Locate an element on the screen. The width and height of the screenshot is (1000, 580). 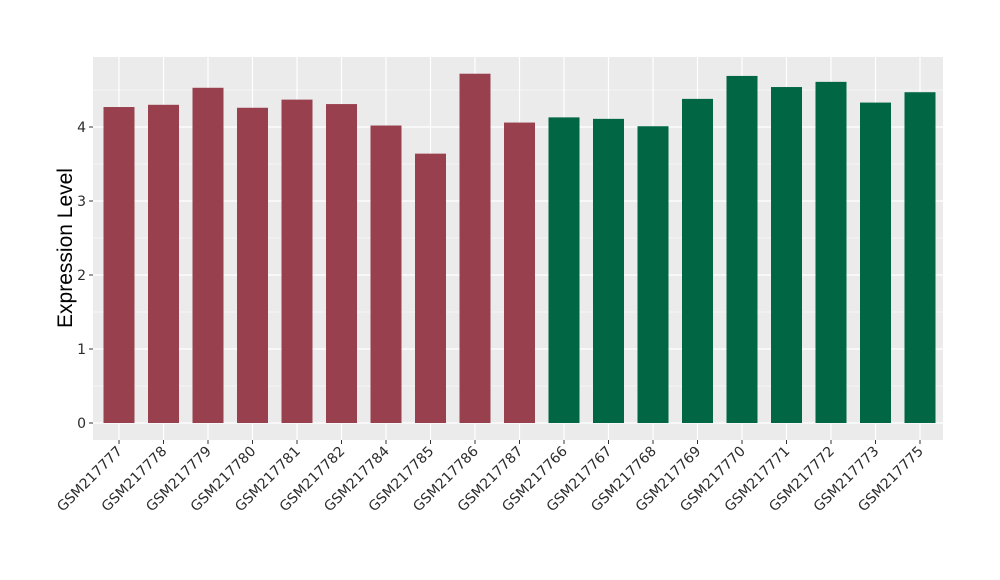
y-tick-label: 3 is located at coordinates (81, 202).